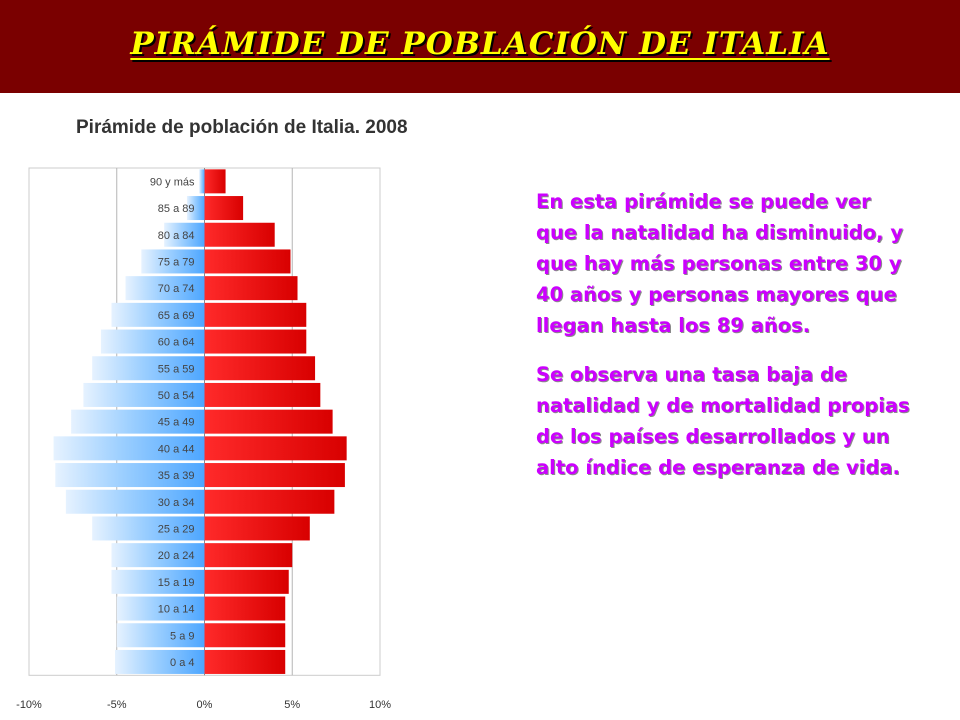  I want to click on age-group-label: 10 a 14, so click(176, 610).